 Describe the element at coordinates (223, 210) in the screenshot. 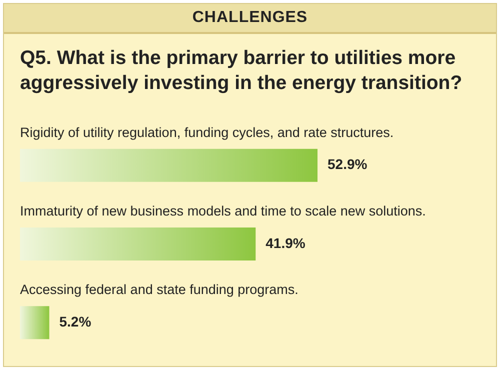

I see `y-tick-label: Immaturity of new business models and time to scale new solutions.` at that location.